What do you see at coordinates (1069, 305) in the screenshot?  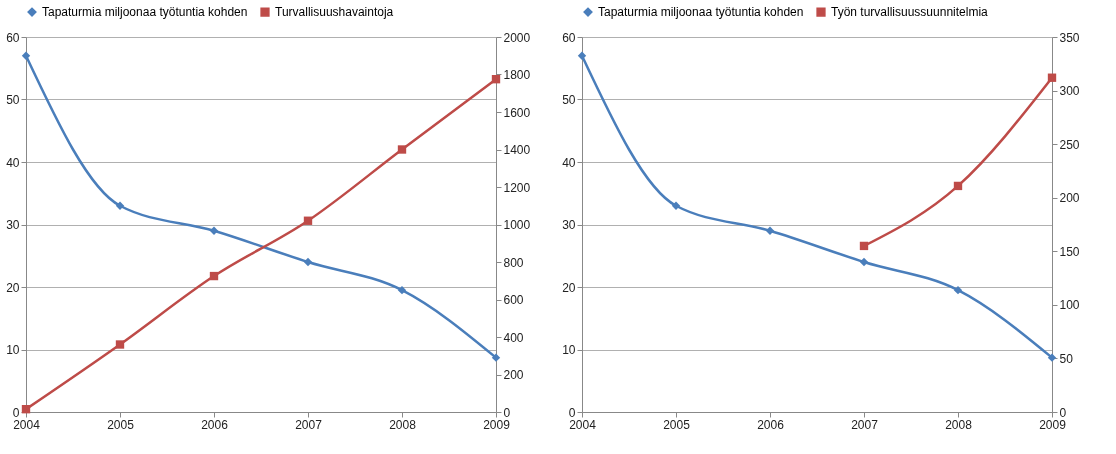 I see `y2-tick-label: 100` at bounding box center [1069, 305].